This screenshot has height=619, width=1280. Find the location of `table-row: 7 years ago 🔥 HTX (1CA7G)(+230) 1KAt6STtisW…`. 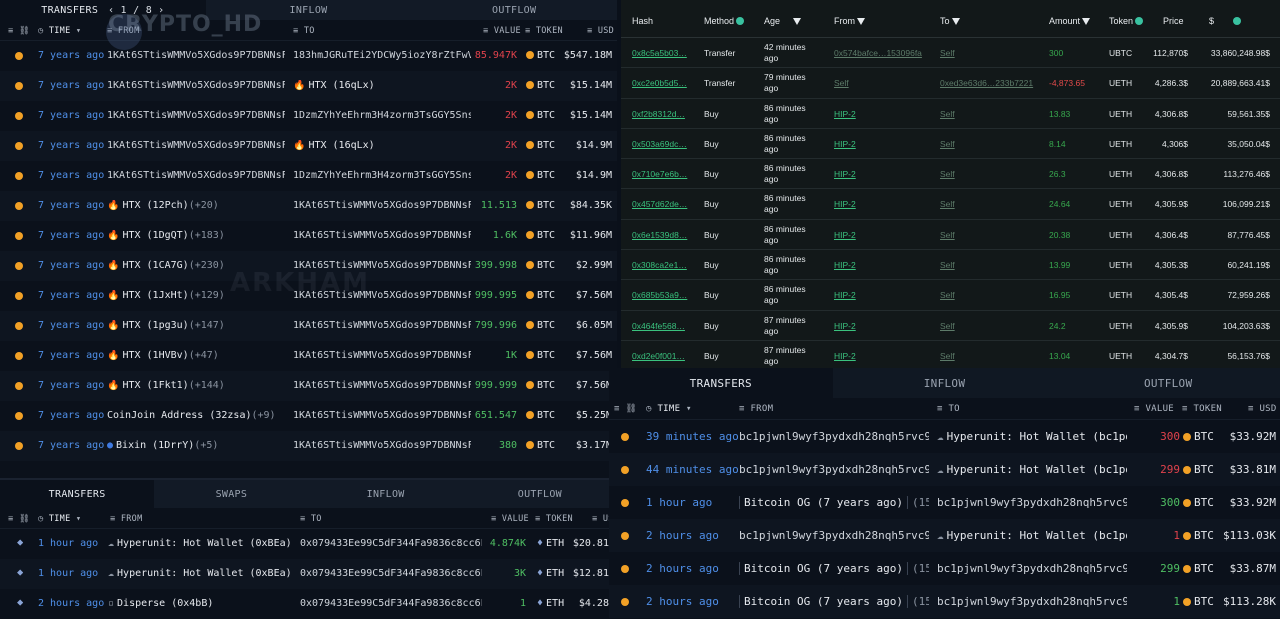

table-row: 7 years ago 🔥 HTX (1CA7G)(+230) 1KAt6STtisW… is located at coordinates (308, 266).